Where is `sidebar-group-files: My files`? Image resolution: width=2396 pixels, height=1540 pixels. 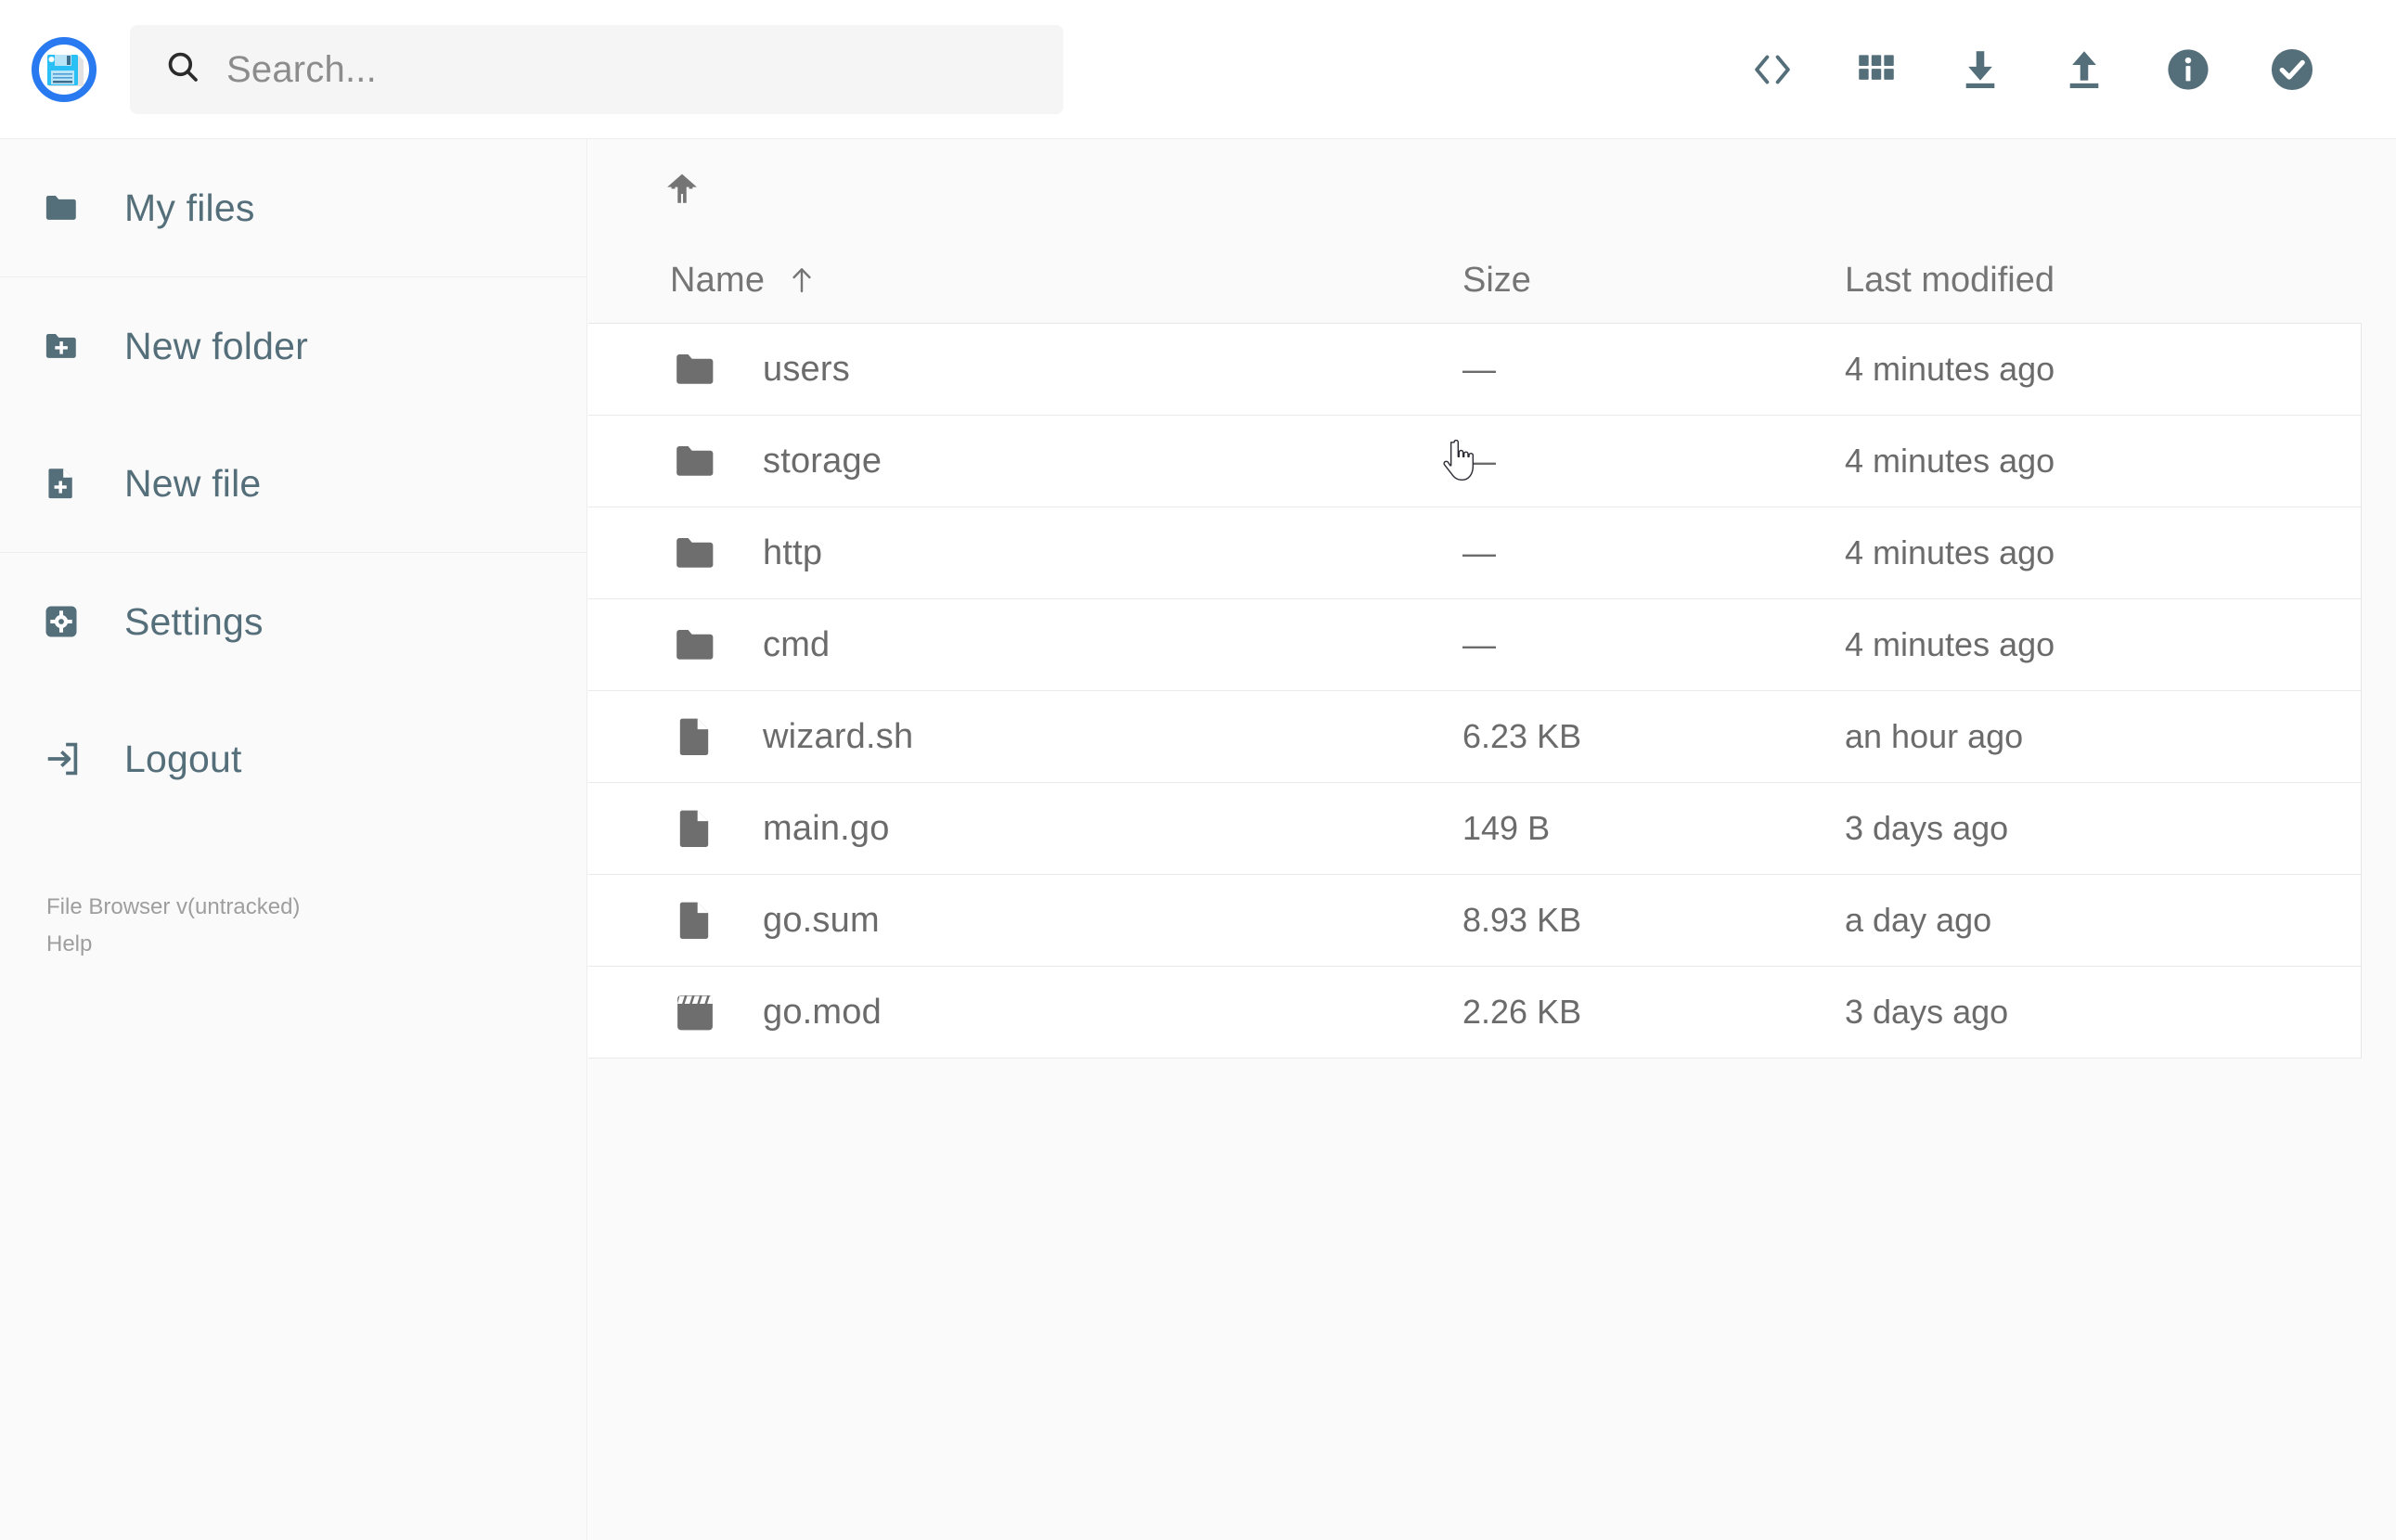 sidebar-group-files: My files is located at coordinates (293, 208).